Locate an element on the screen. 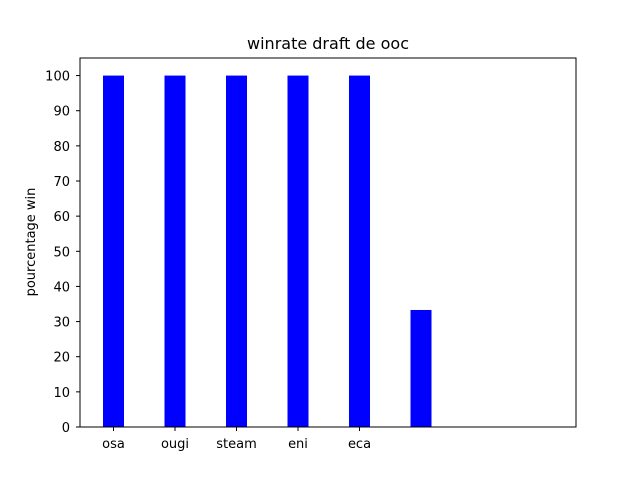 The height and width of the screenshot is (480, 640). bar-osa is located at coordinates (113, 251).